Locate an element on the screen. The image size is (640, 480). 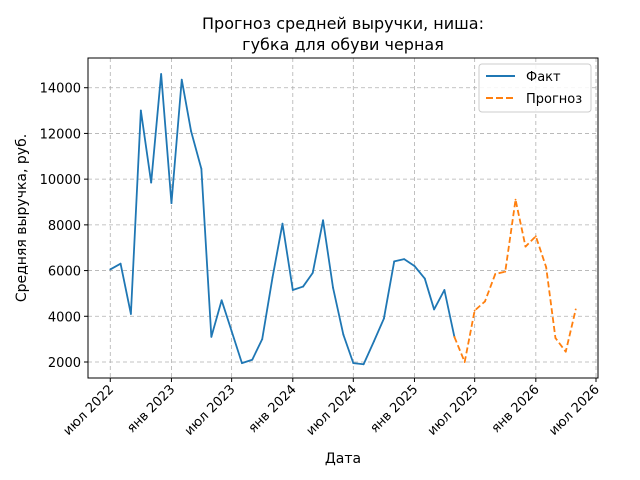
legend-label-fact: Факт is located at coordinates (543, 77).